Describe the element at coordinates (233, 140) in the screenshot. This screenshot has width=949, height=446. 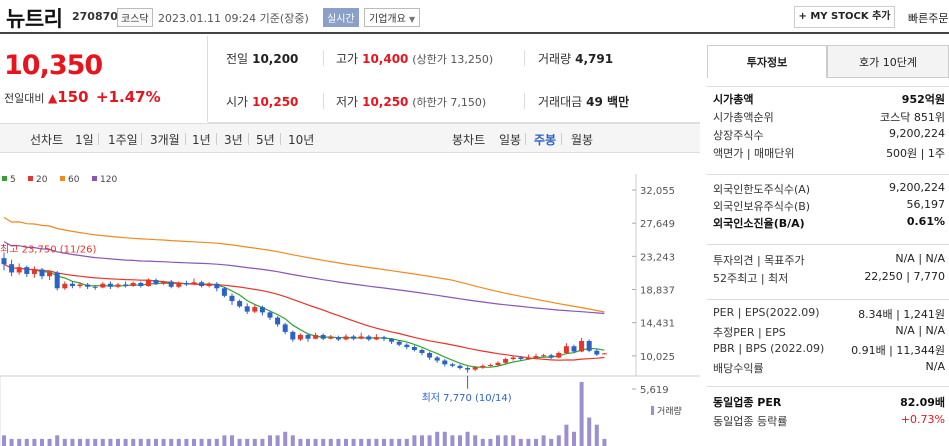
I see `period-3y: 3년` at that location.